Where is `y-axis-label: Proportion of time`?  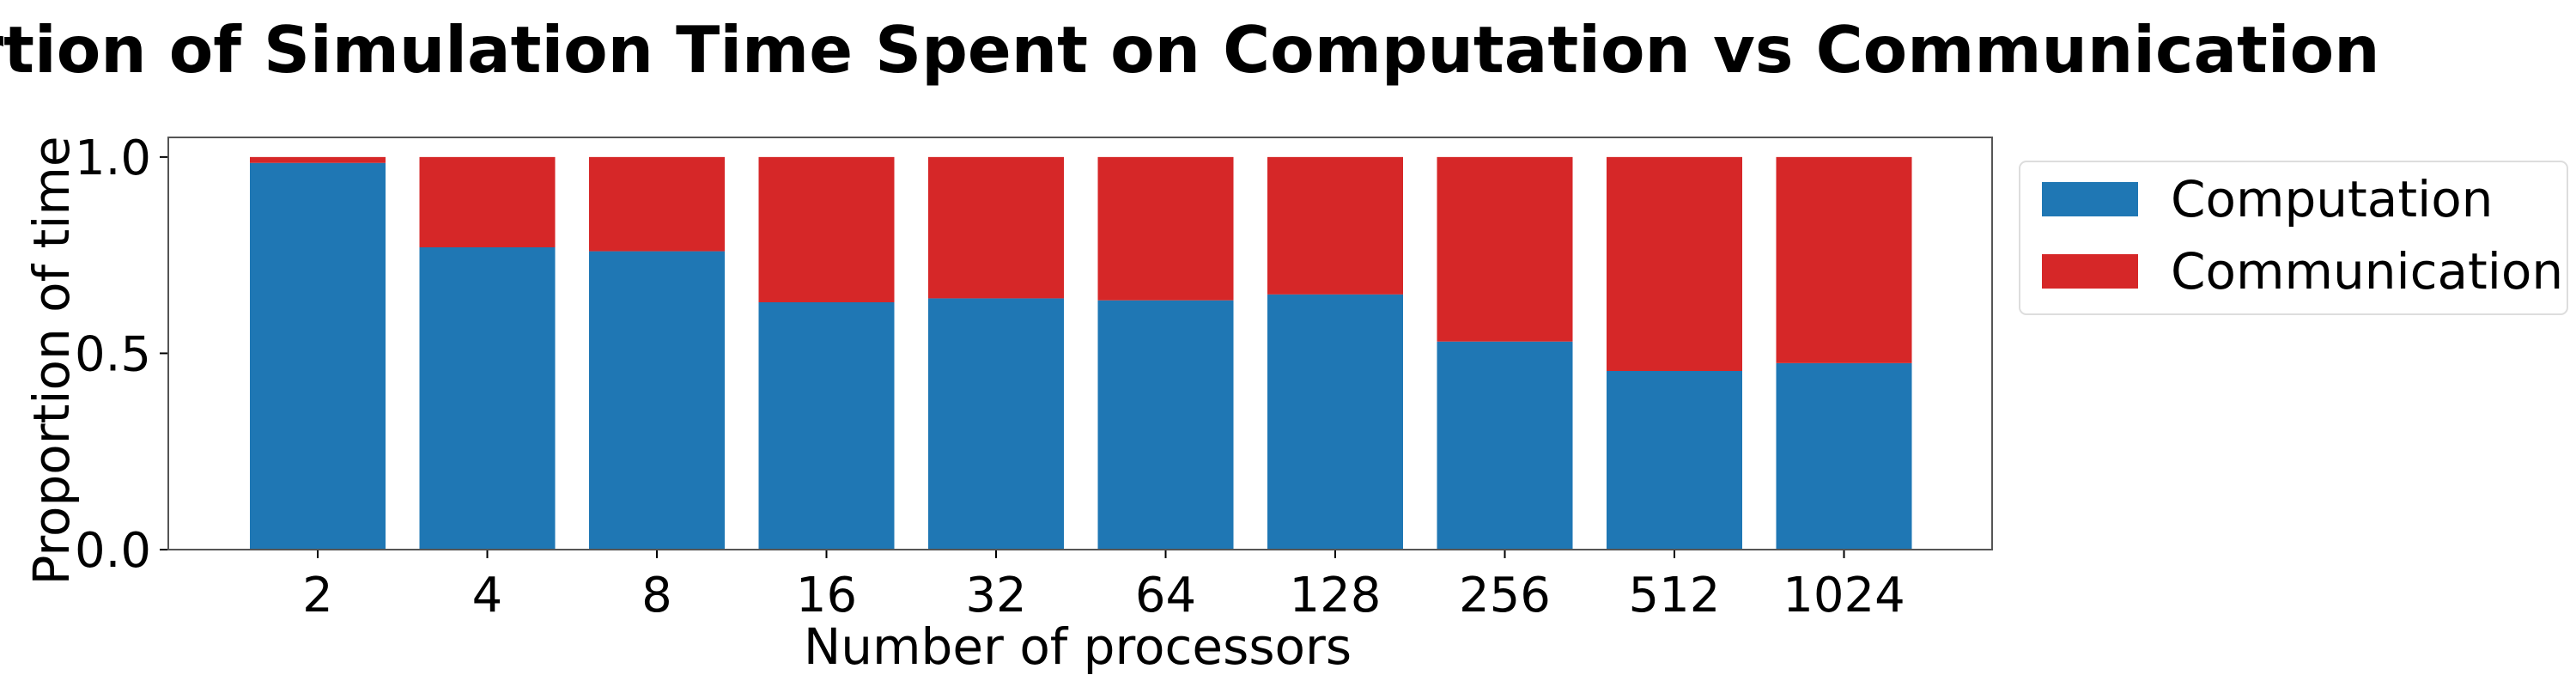 y-axis-label: Proportion of time is located at coordinates (52, 360).